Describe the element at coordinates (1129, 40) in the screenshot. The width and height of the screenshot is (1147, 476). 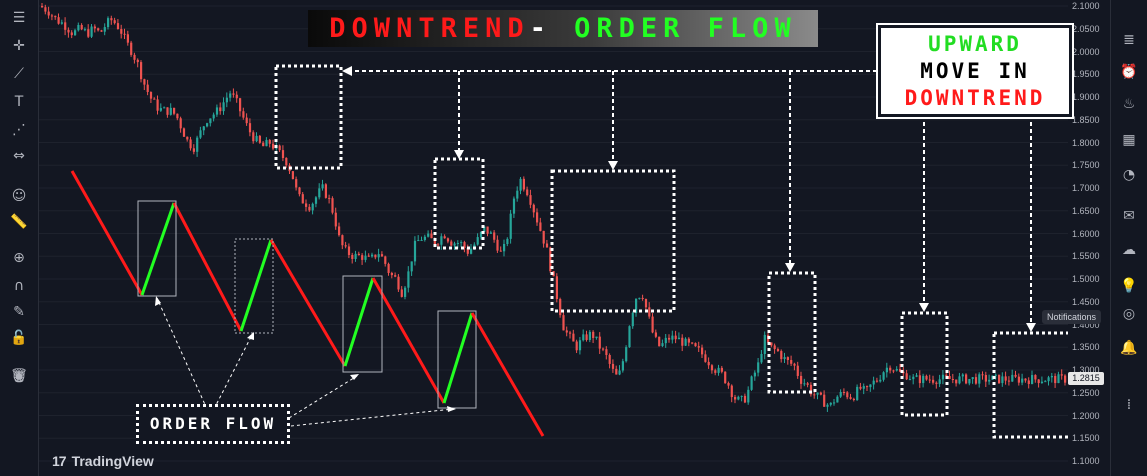
I see `watchlist-icon: ≣` at that location.